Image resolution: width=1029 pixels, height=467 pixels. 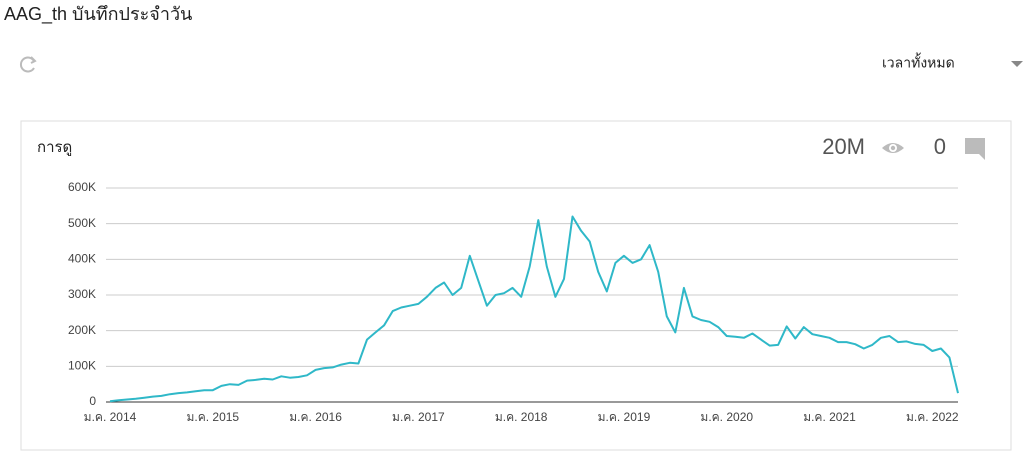 I want to click on y-tick-label: 500K, so click(x=82, y=223).